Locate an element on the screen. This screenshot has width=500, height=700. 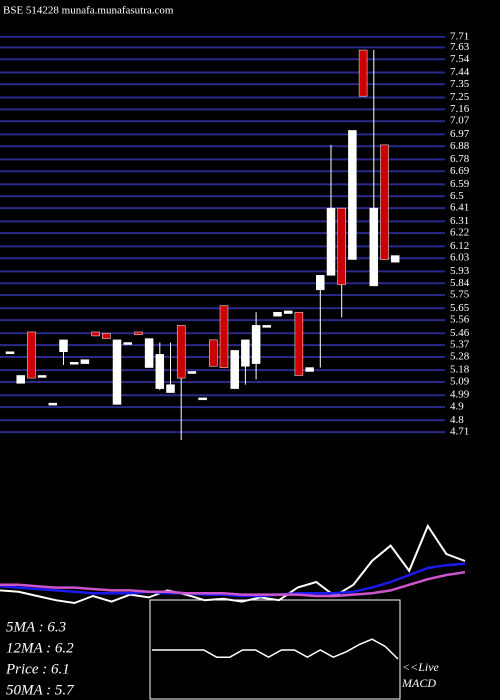
y-tick-label: 6.59 is located at coordinates (460, 184).